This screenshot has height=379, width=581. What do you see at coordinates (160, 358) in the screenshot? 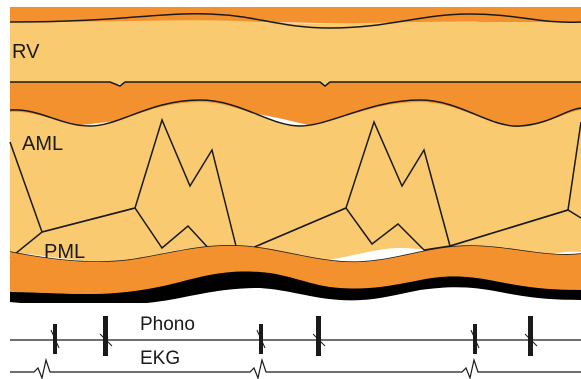
I see `ekg-label: EKG` at bounding box center [160, 358].